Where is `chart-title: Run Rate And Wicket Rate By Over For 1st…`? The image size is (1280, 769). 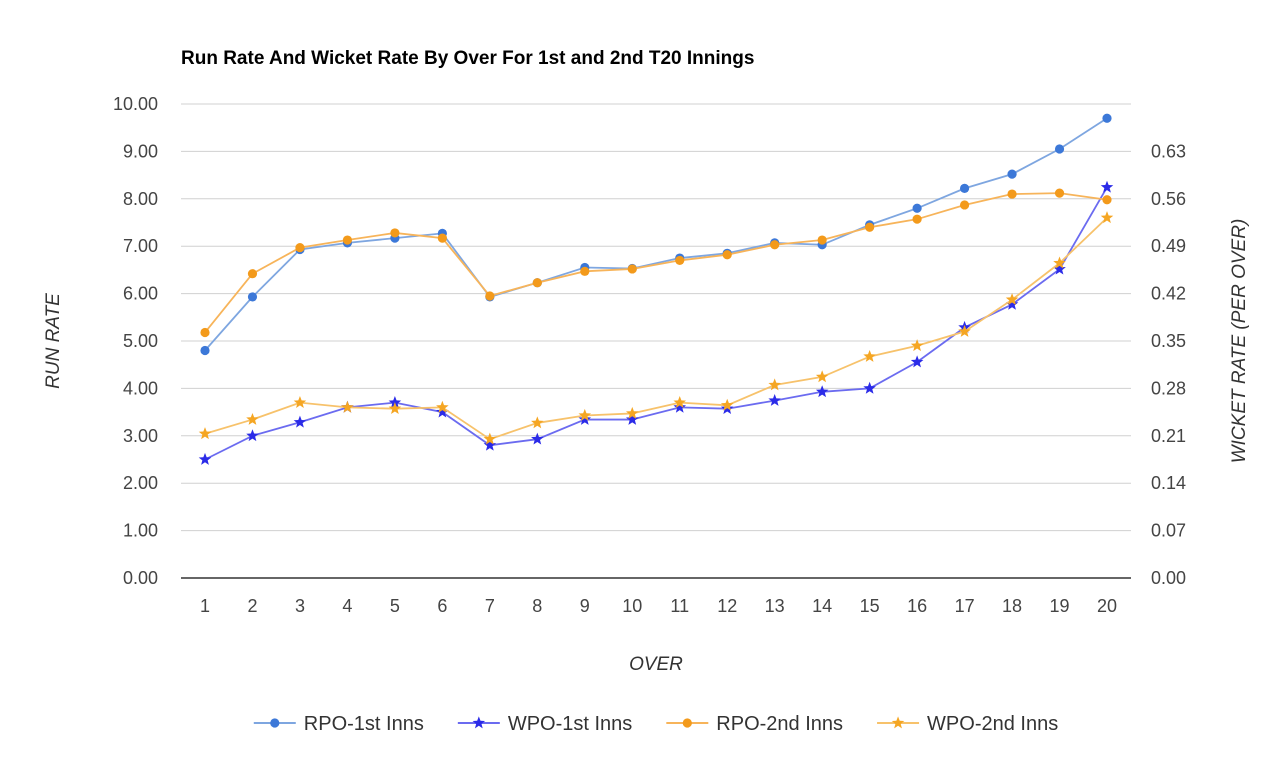
chart-title: Run Rate And Wicket Rate By Over For 1st… is located at coordinates (467, 58).